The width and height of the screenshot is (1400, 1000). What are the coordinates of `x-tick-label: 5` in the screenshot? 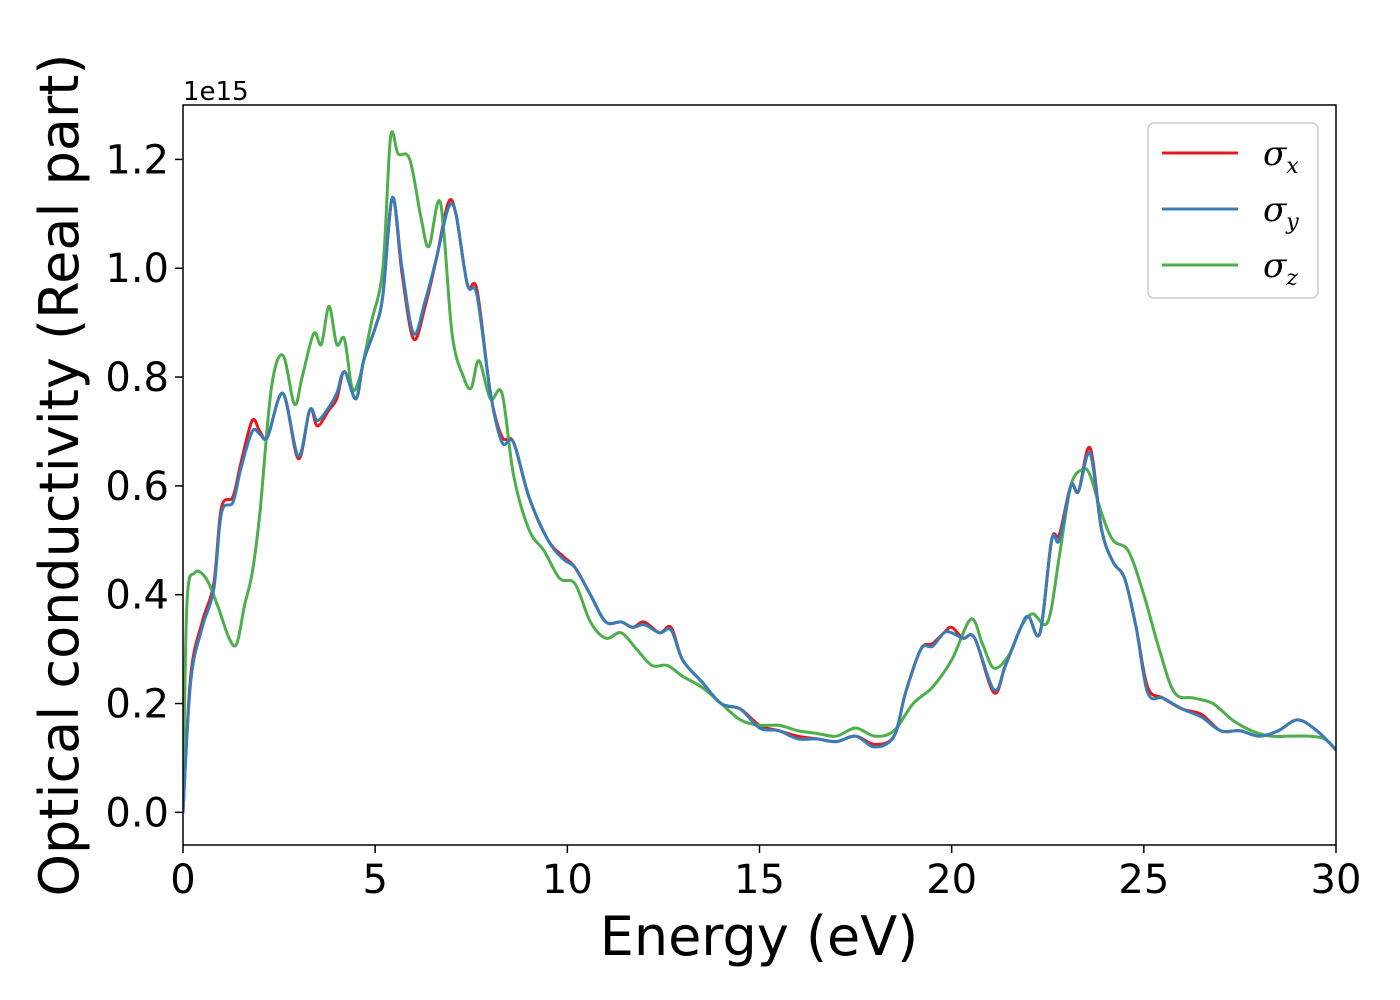 It's located at (374, 880).